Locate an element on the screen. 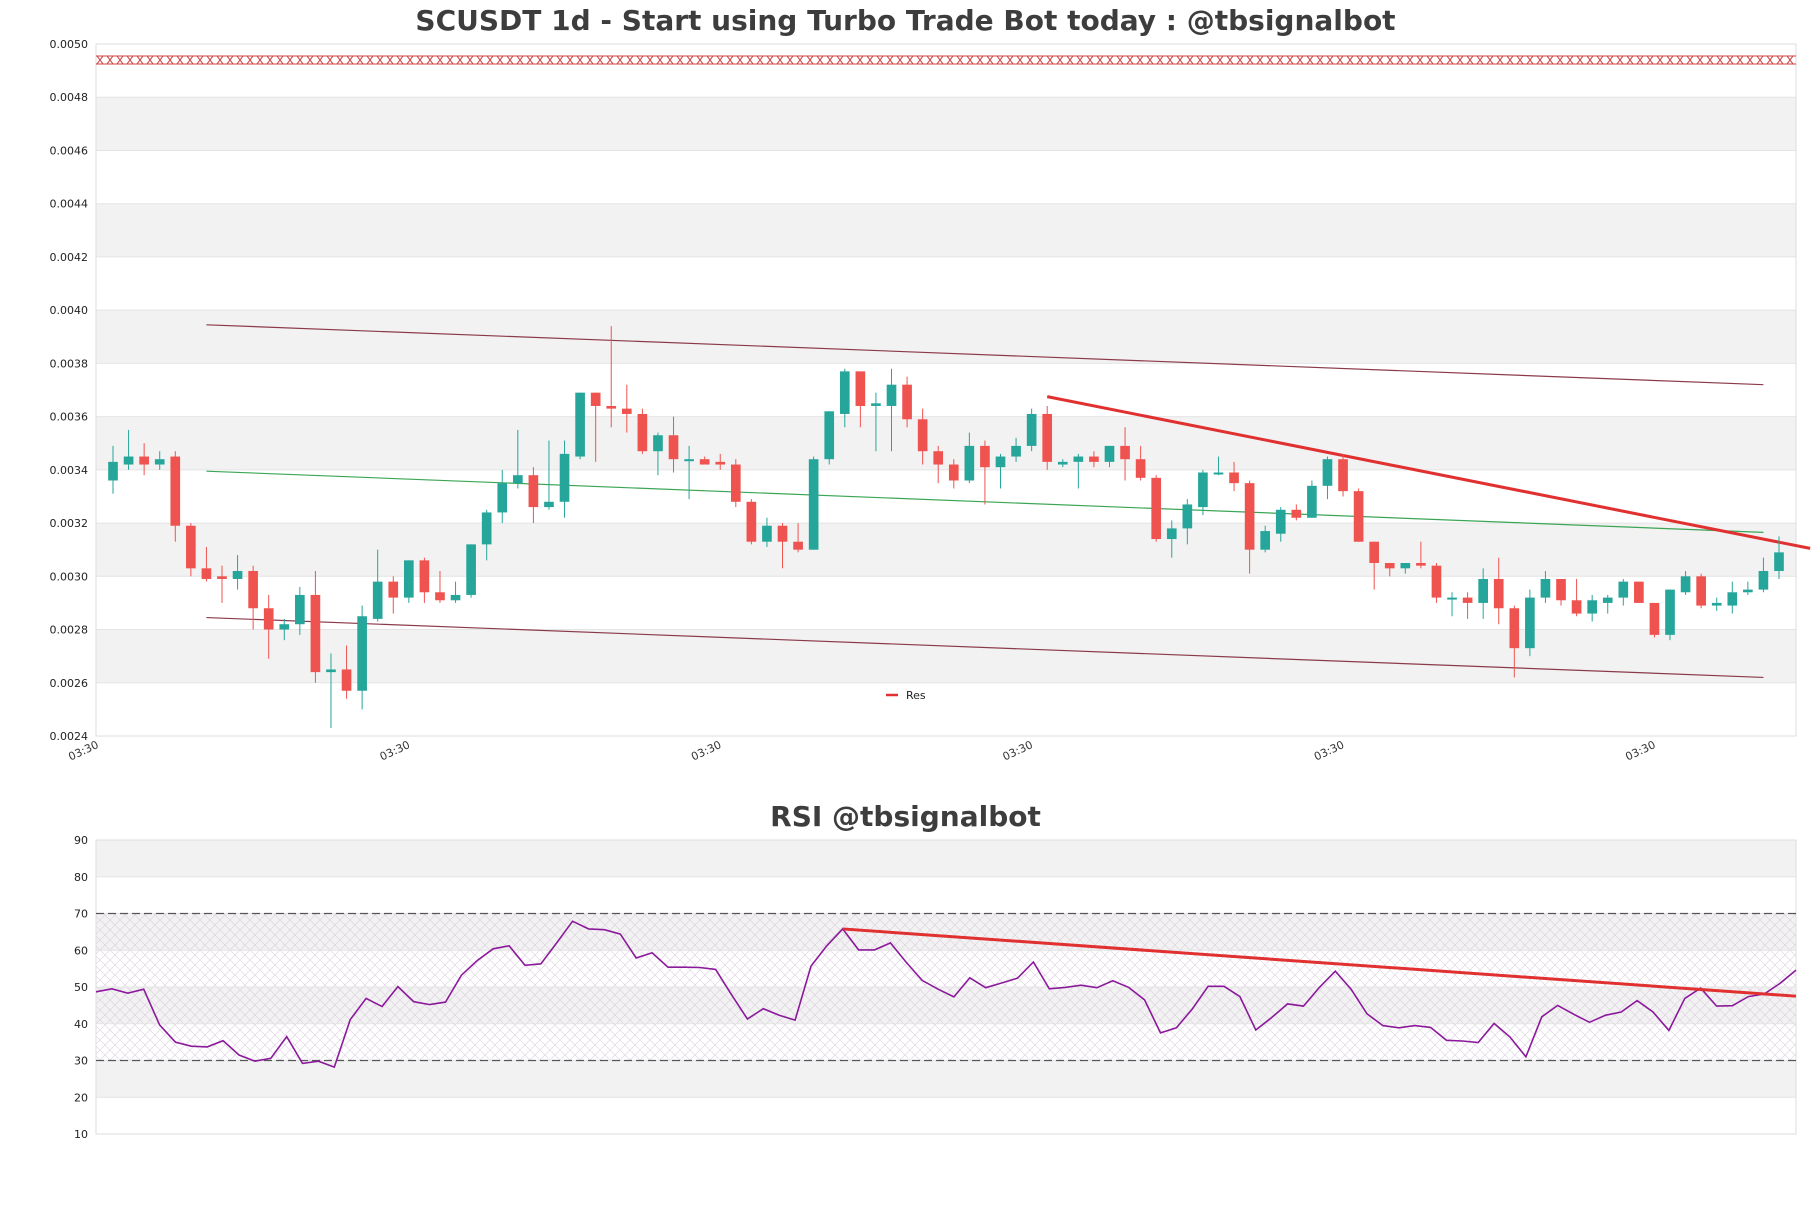 The width and height of the screenshot is (1811, 1208). price-y-tick-label: 0.0032 is located at coordinates (69, 523).